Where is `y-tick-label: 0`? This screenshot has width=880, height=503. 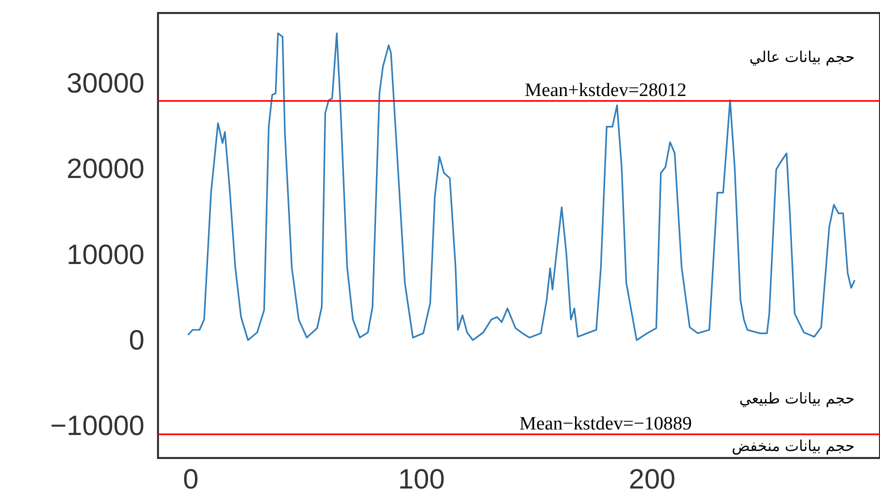
y-tick-label: 0 is located at coordinates (136, 340).